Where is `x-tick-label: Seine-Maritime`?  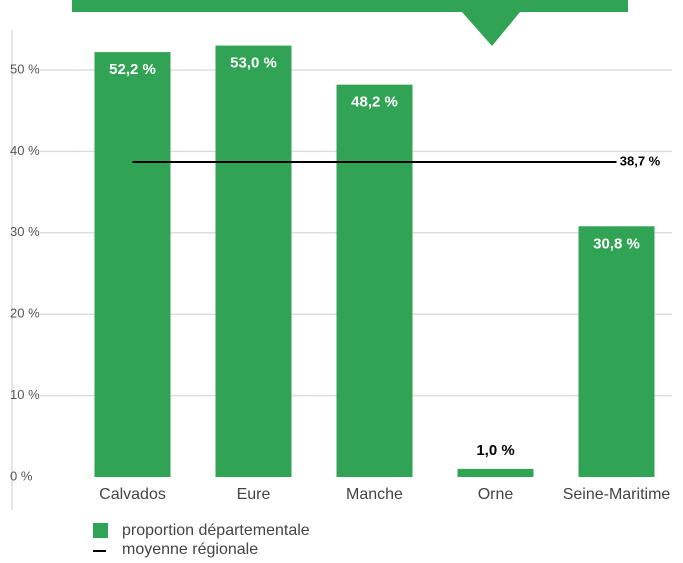 x-tick-label: Seine-Maritime is located at coordinates (617, 494).